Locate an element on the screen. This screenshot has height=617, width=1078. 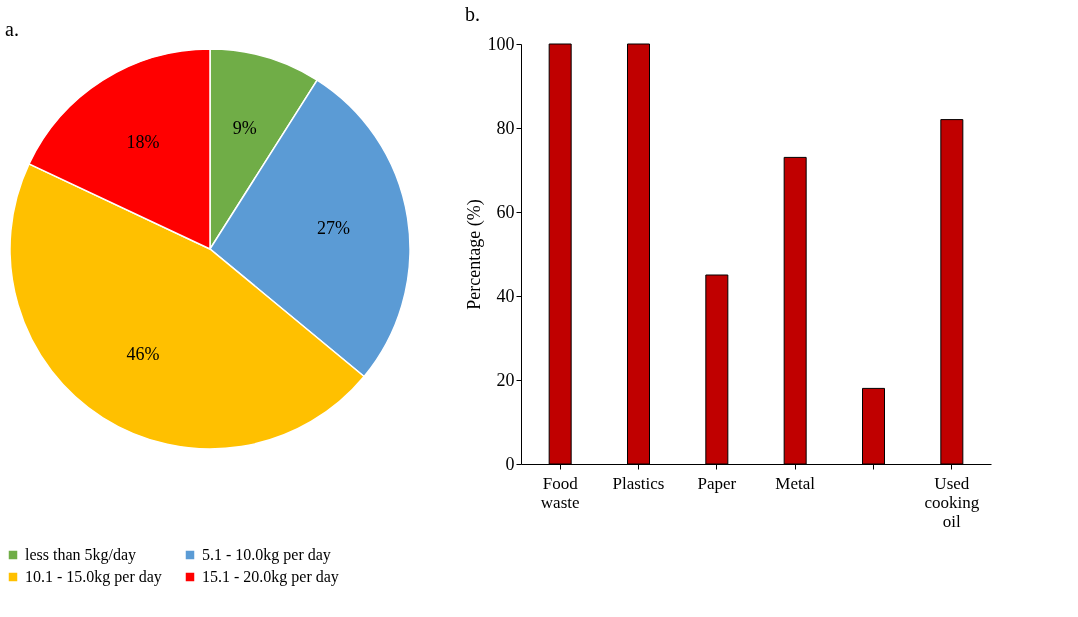
y-tick-label: 80 is located at coordinates (505, 127).